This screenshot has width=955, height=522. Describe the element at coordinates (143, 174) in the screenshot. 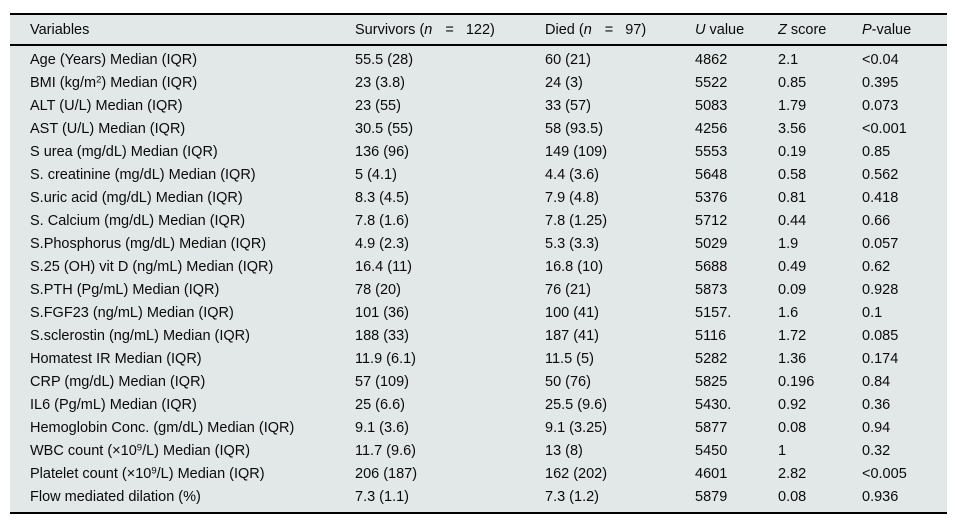

I see `cell-variable: S. creatinine (mg/dL) Median (IQR)` at that location.